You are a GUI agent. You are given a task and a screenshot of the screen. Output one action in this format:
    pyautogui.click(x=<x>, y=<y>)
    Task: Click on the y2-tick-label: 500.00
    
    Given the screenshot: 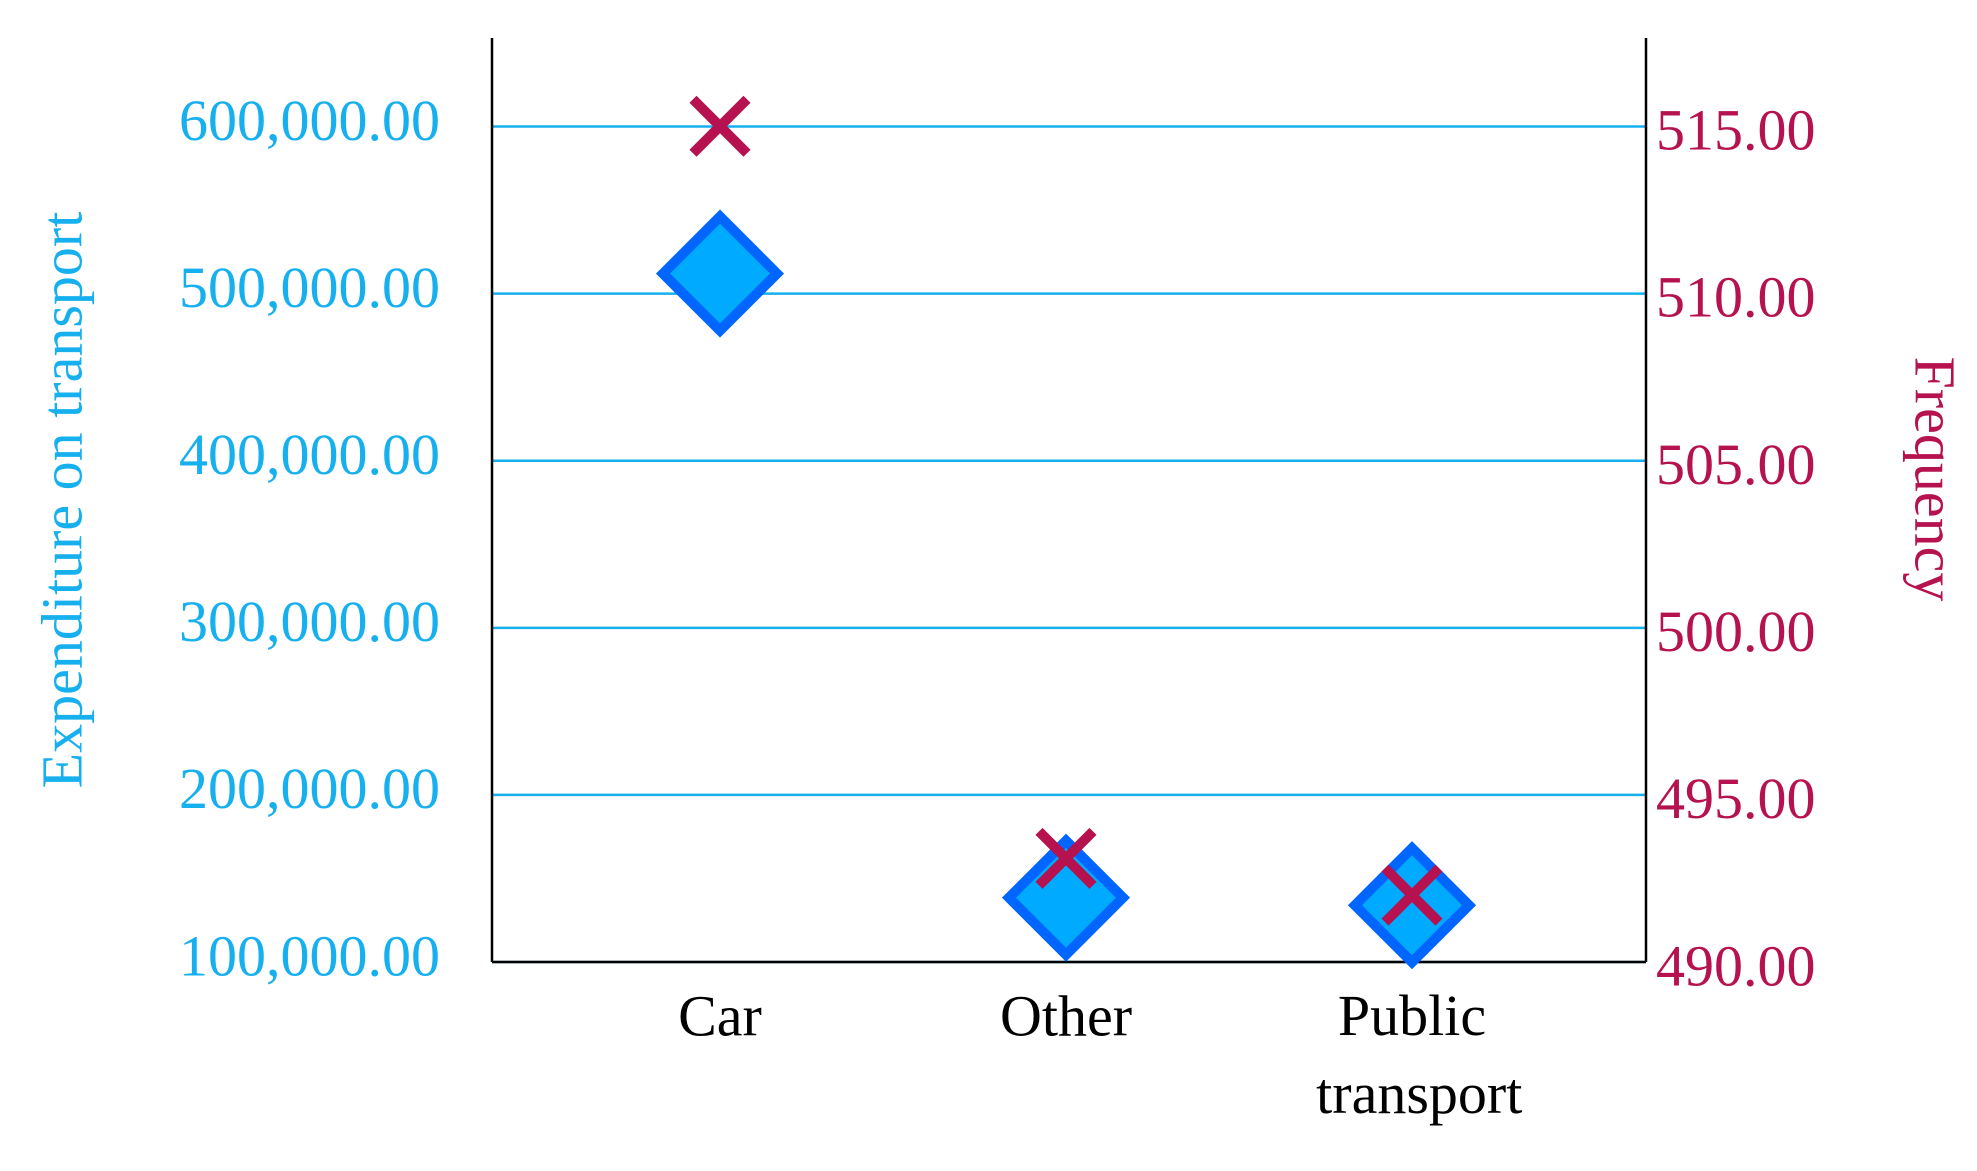 What is the action you would take?
    pyautogui.click(x=1736, y=631)
    